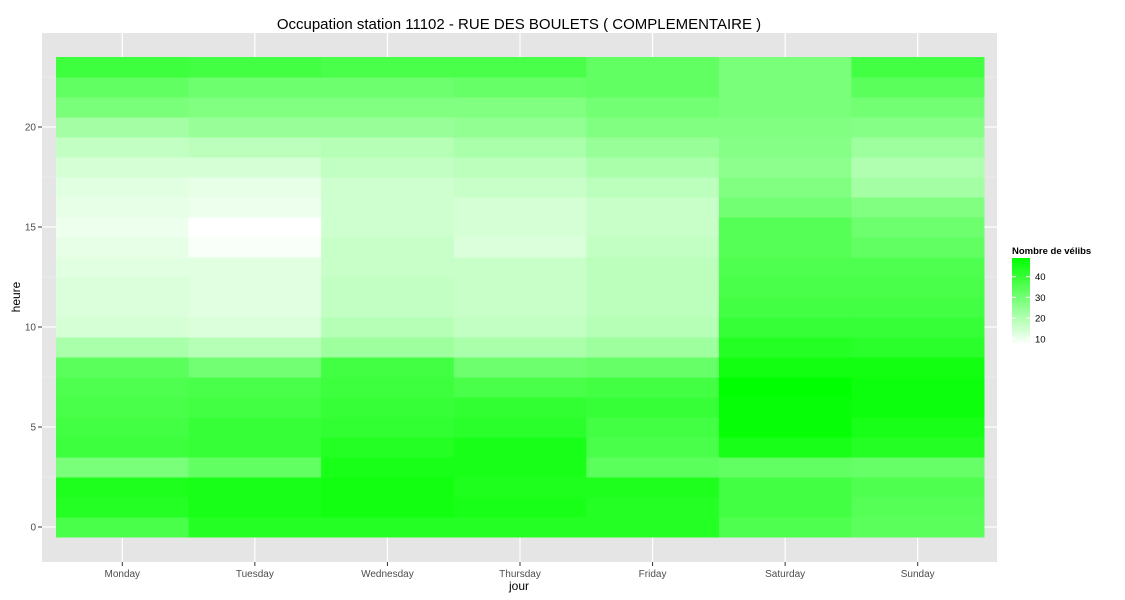 Image resolution: width=1125 pixels, height=600 pixels. I want to click on x-tick-label-monday: Monday, so click(122, 574).